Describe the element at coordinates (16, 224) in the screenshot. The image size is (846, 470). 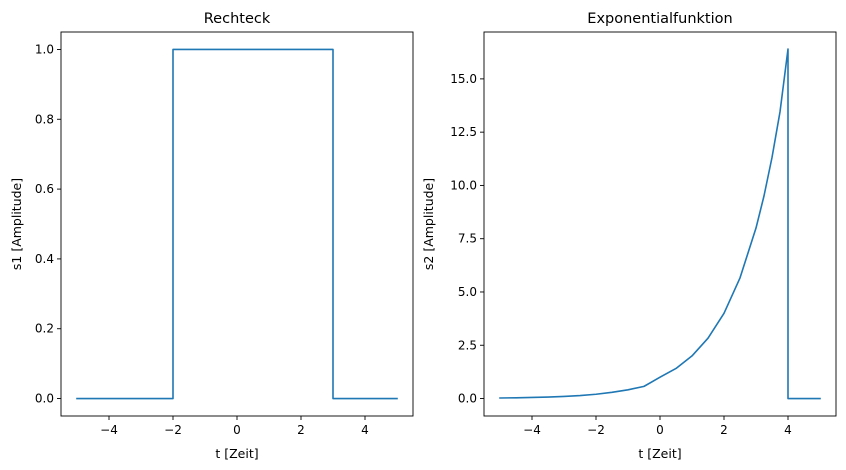
I see `y-axis-label: s1 [Amplitude]` at that location.